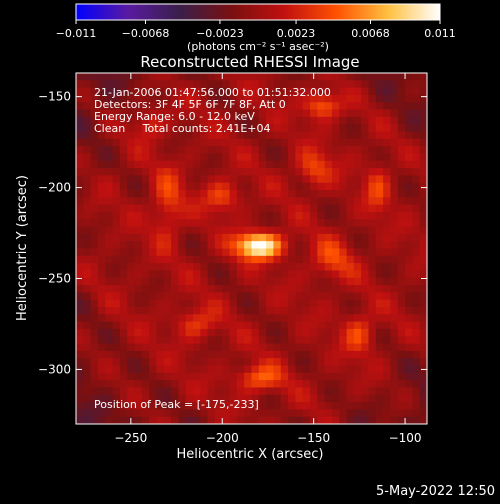  What do you see at coordinates (22, 248) in the screenshot?
I see `y-axis-label: Heliocentric Y (arcsec)` at bounding box center [22, 248].